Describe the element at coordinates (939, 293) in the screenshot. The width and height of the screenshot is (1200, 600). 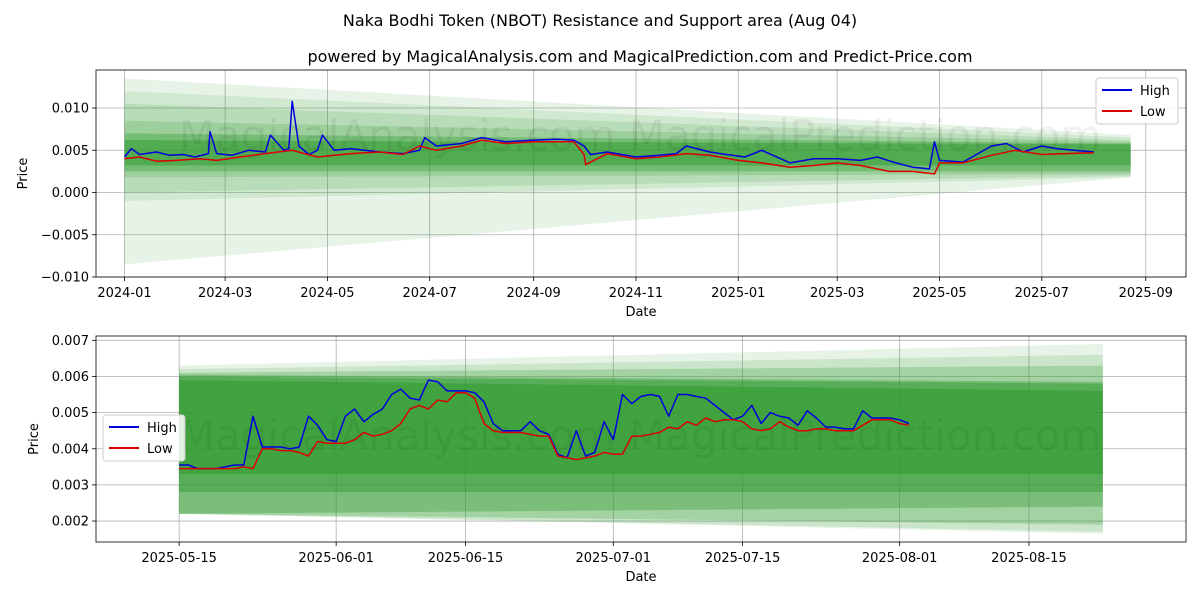
I see `x-tick-label: 2025-05` at that location.